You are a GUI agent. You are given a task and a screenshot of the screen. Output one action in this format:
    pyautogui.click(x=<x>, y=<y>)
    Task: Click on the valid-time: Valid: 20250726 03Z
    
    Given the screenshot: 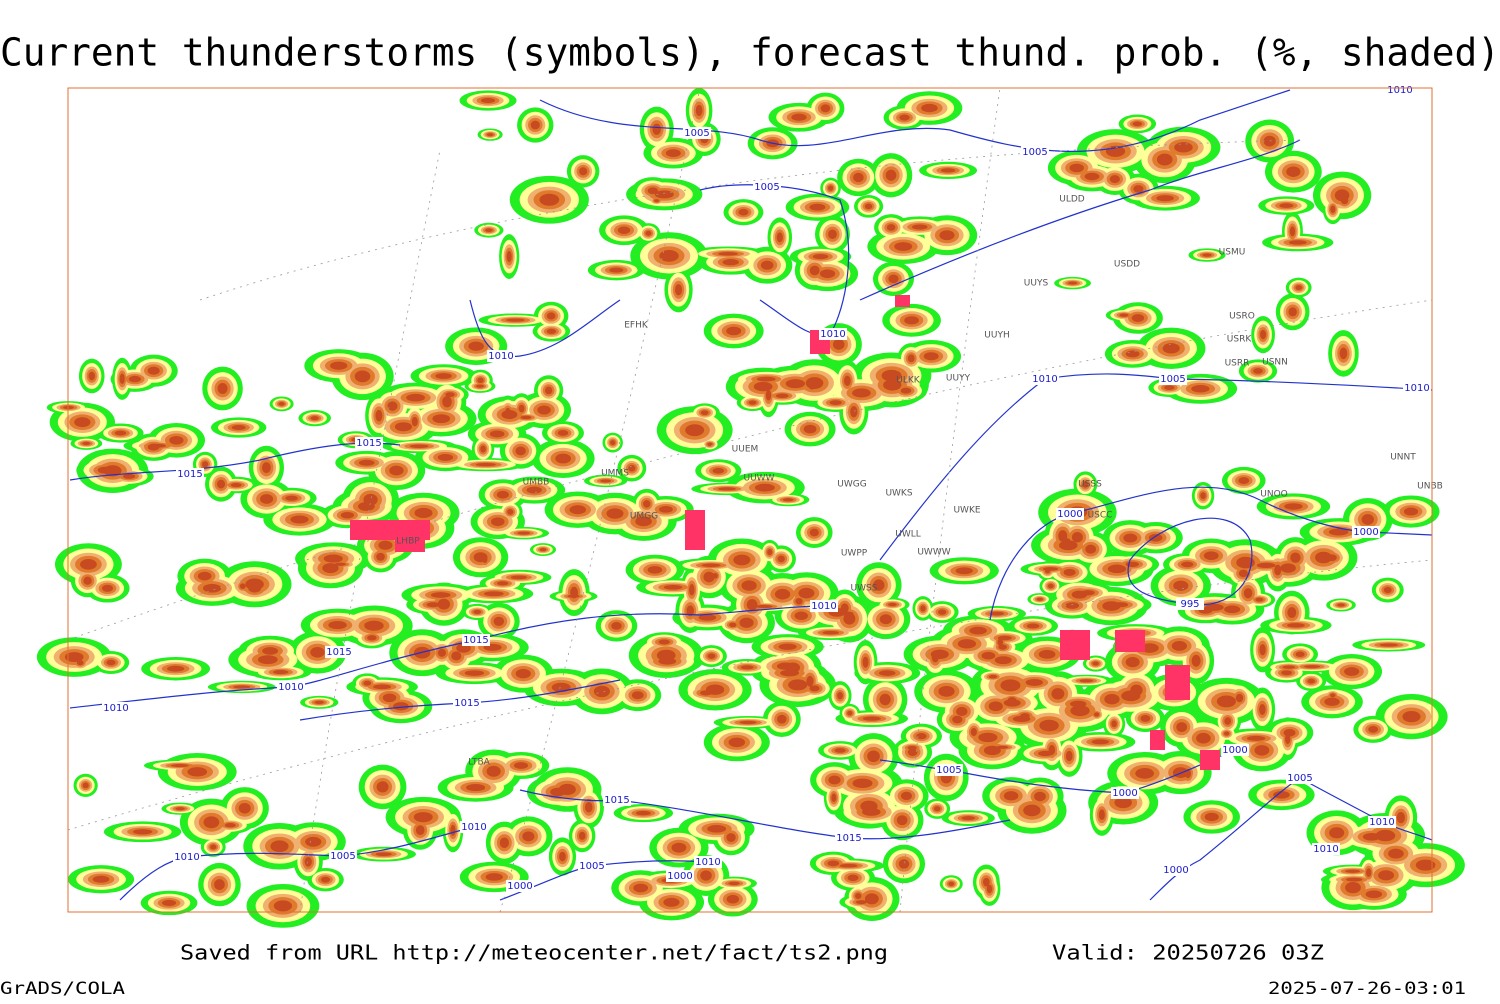 What is the action you would take?
    pyautogui.click(x=1188, y=953)
    